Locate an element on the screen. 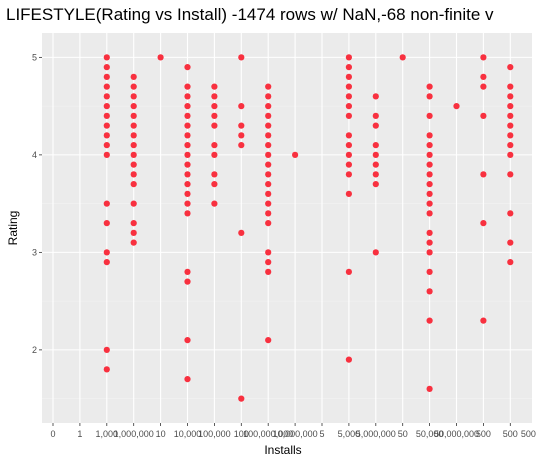 The height and width of the screenshot is (464, 536). x-tick-label: 10 is located at coordinates (161, 434).